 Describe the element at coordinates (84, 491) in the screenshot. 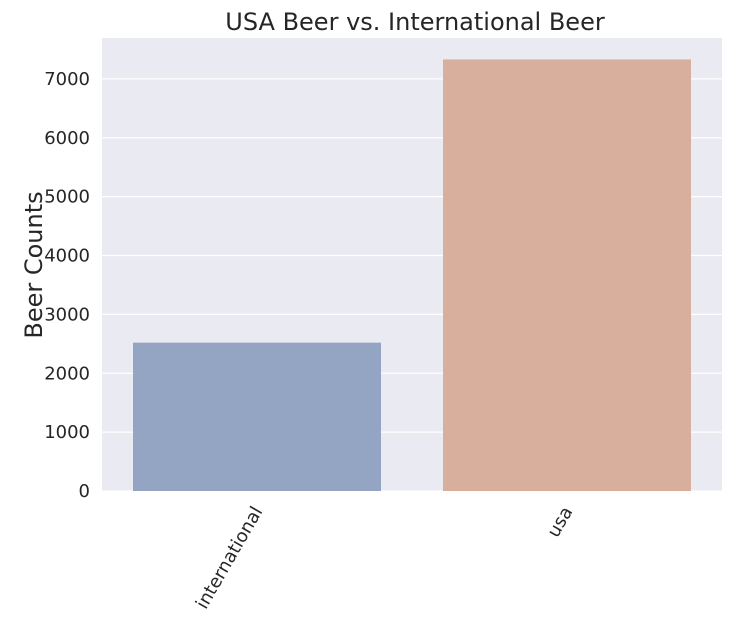

I see `y-tick-label: 0` at that location.